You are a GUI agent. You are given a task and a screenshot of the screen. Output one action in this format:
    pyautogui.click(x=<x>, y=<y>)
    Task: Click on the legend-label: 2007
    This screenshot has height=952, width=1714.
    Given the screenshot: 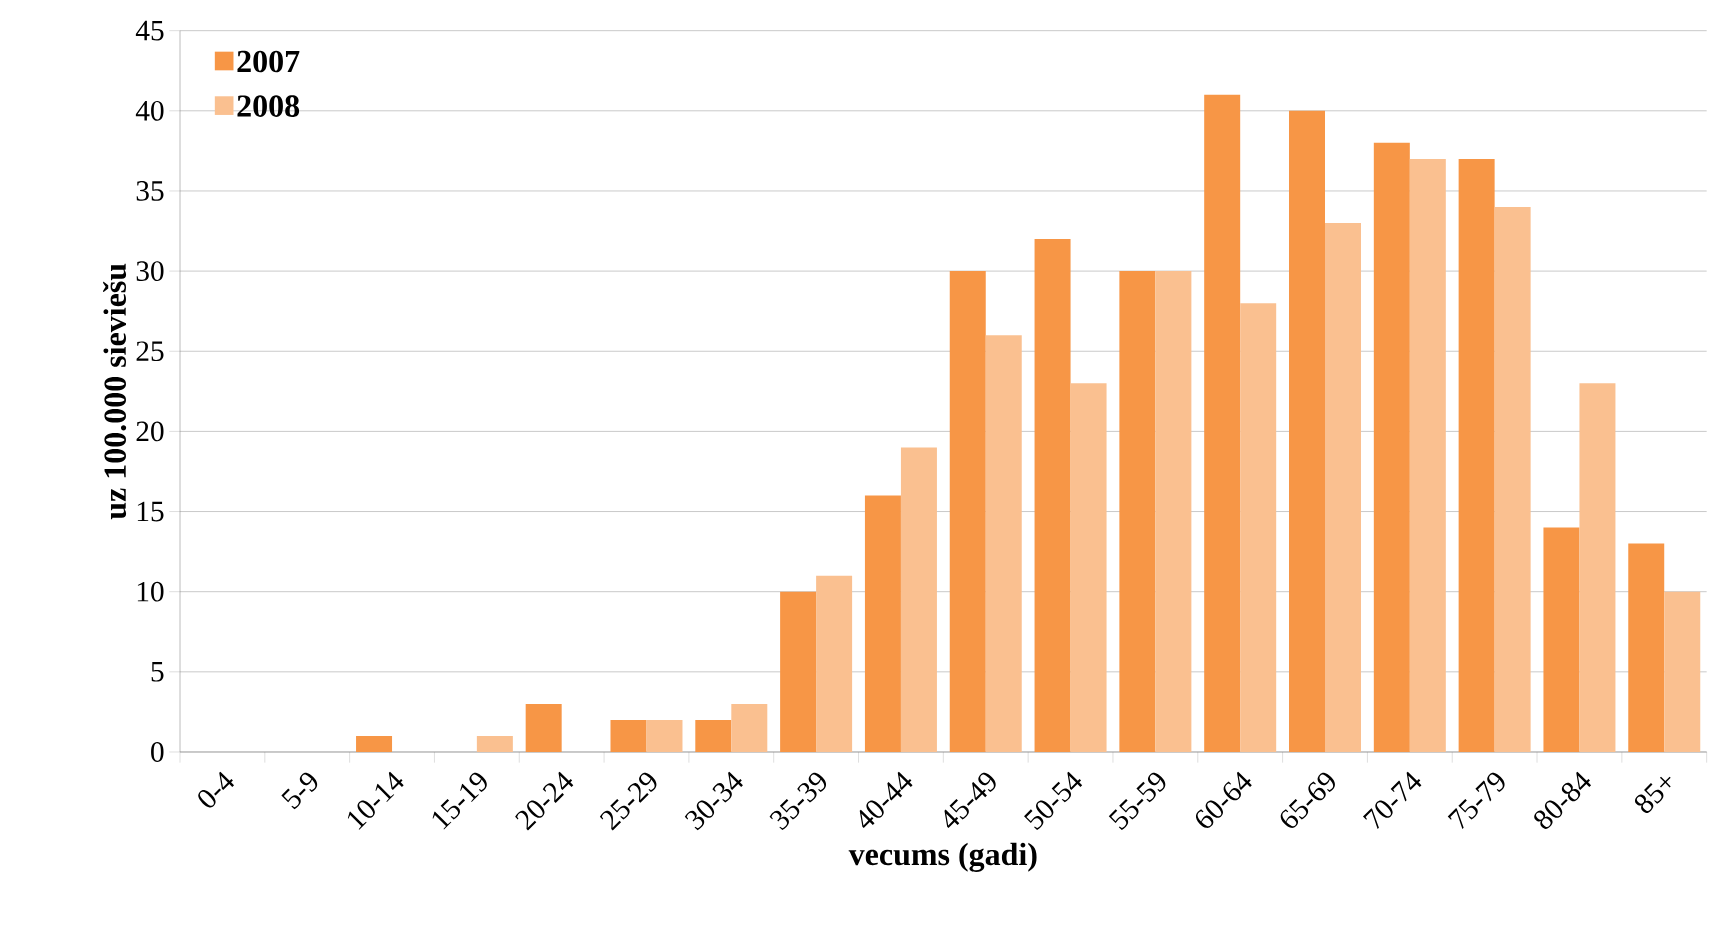 What is the action you would take?
    pyautogui.click(x=268, y=61)
    